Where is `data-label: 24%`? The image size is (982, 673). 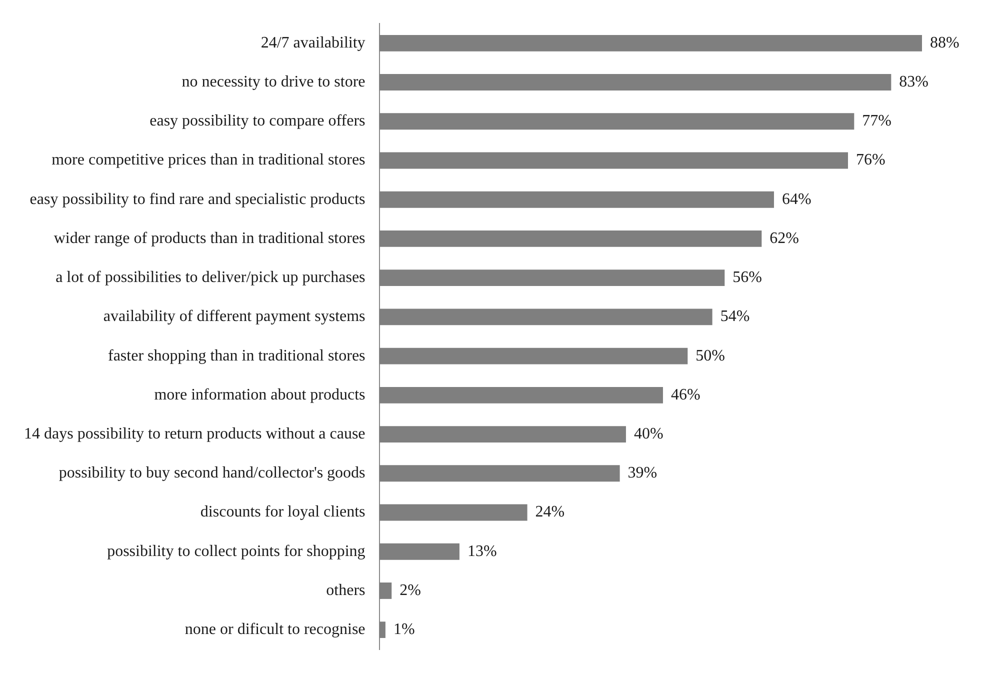 data-label: 24% is located at coordinates (550, 512).